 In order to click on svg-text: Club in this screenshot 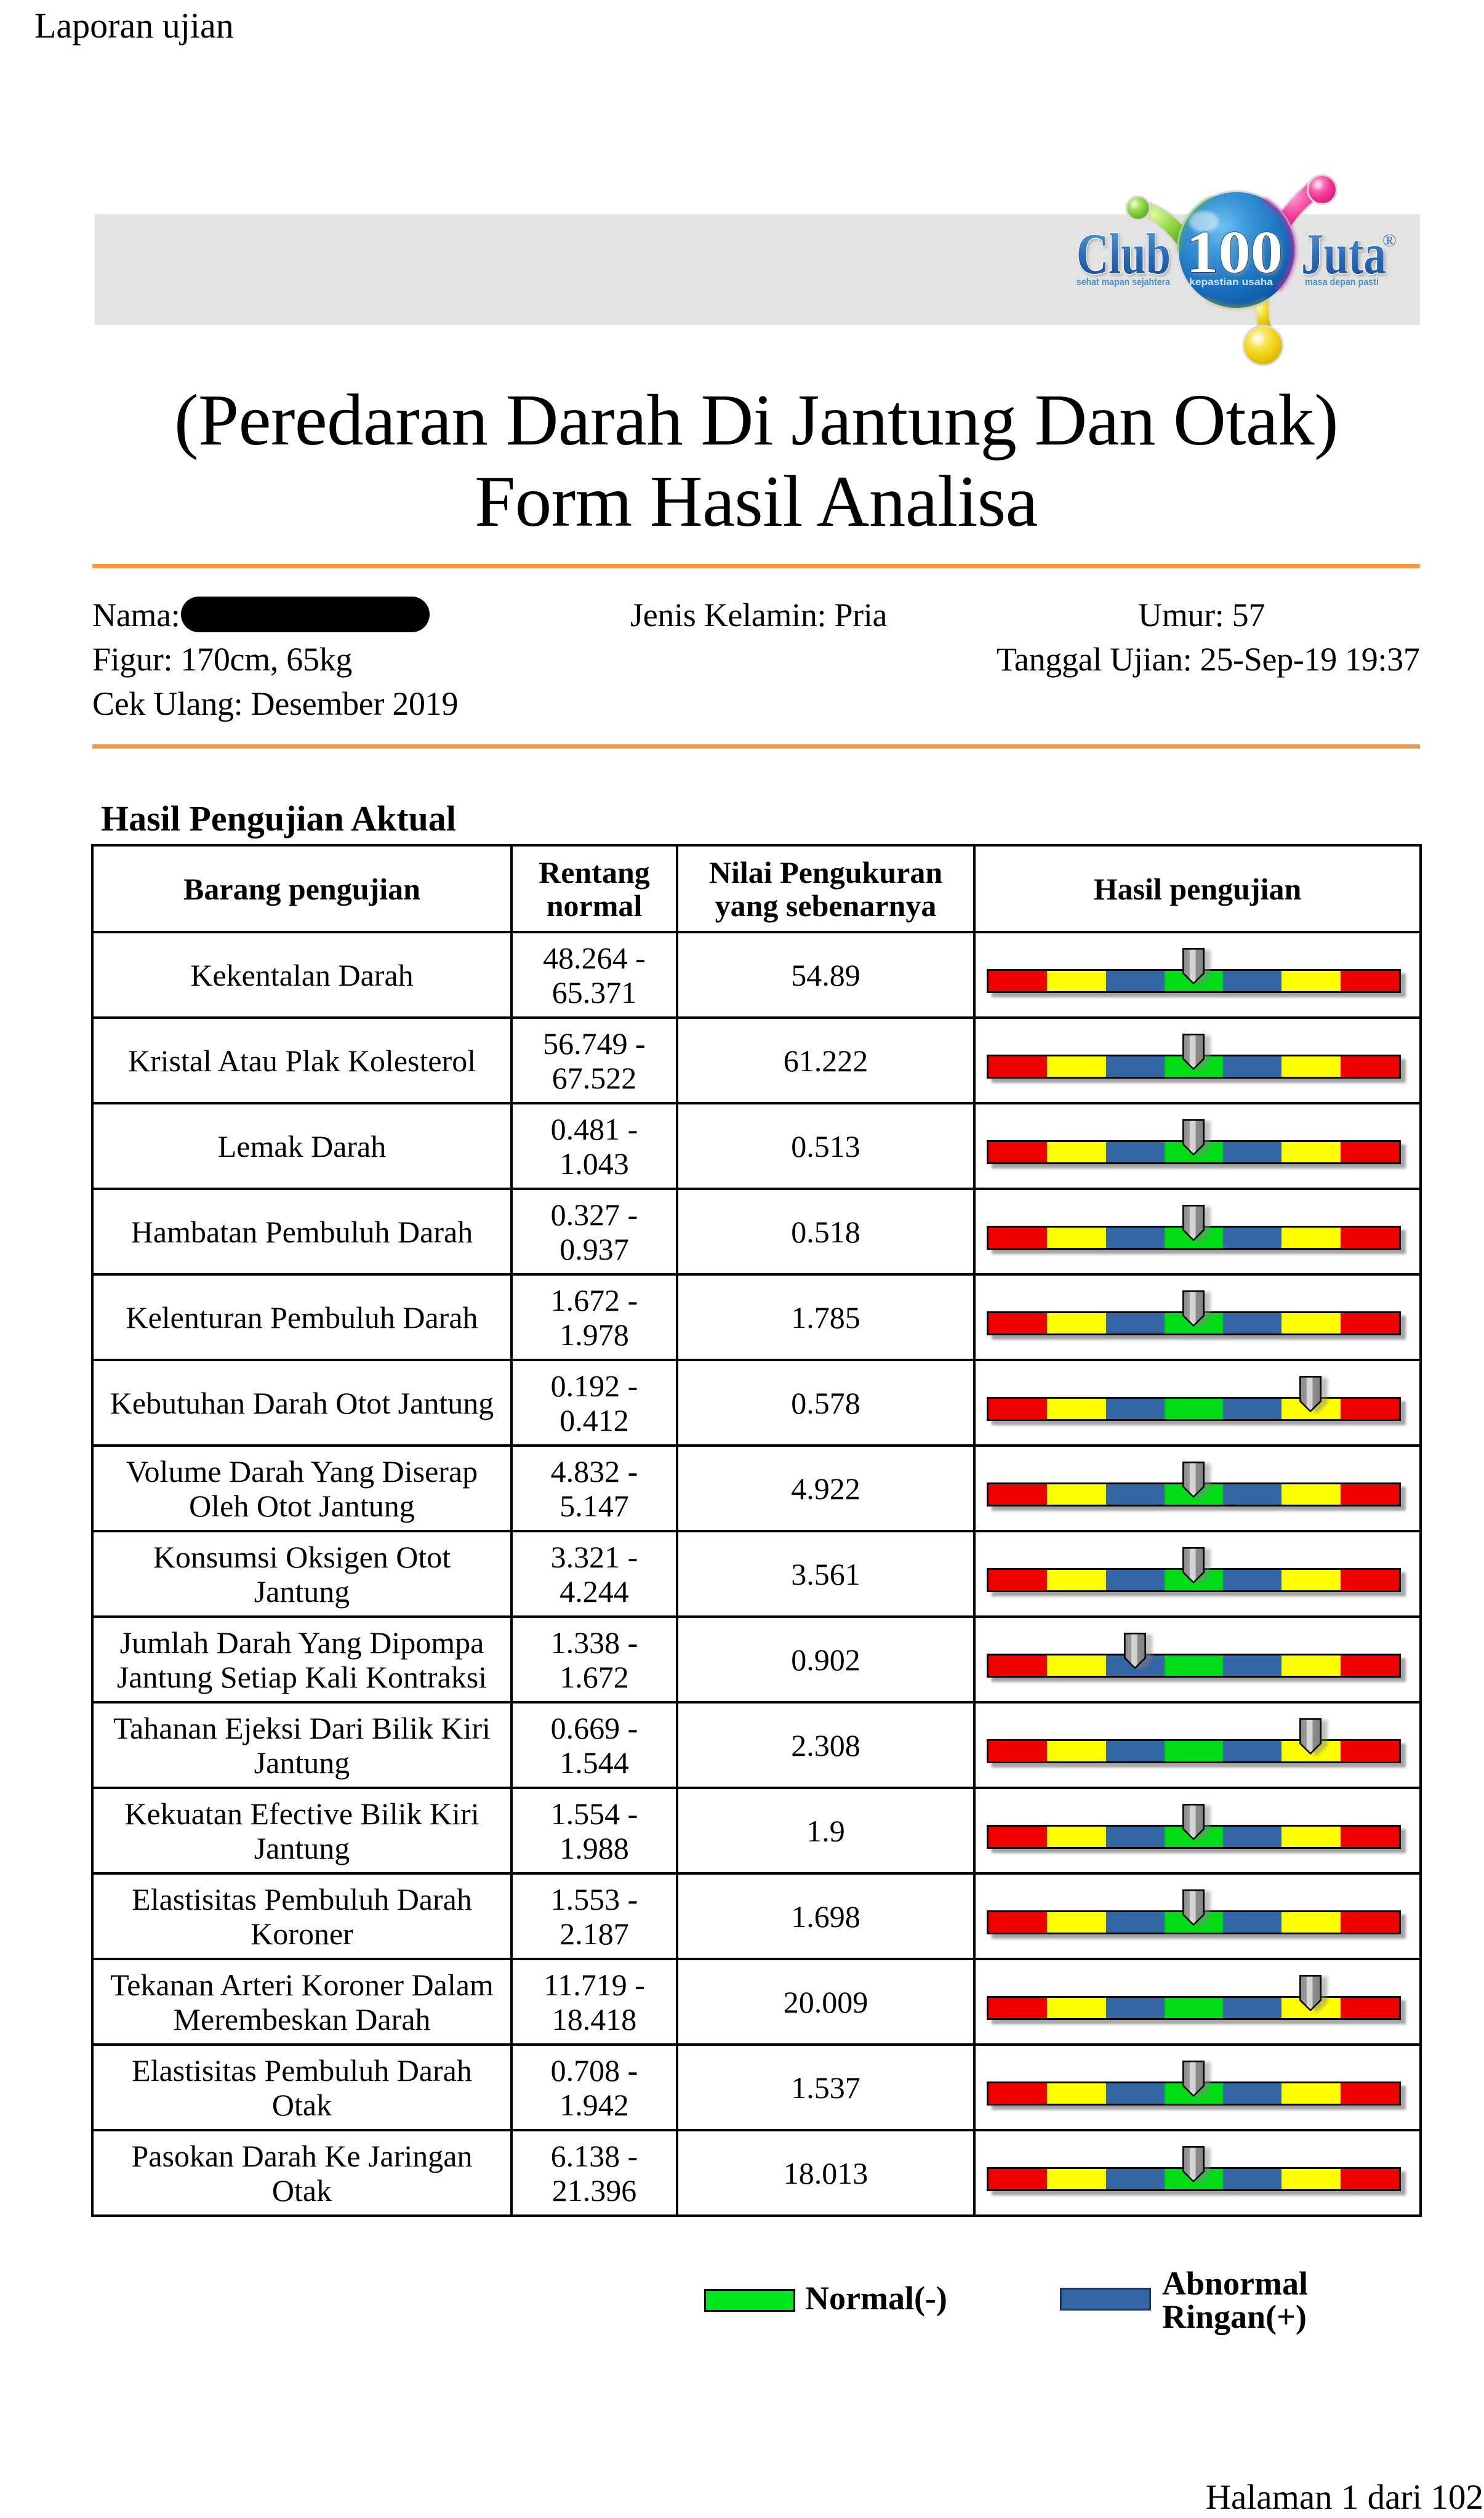, I will do `click(1124, 254)`.